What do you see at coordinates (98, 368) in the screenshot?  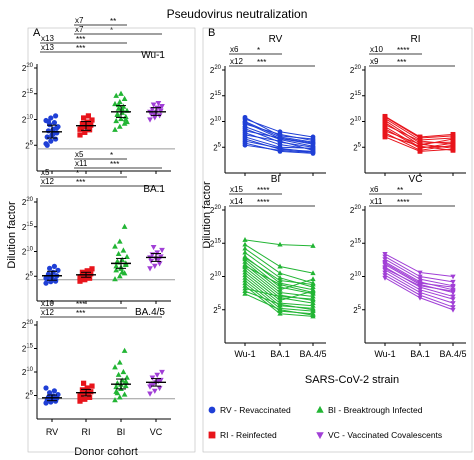 I see `chart-a-ba-4-5: 25 210 215 220 BA.4/5 x10 *** x12 *** RV RI BI VC` at bounding box center [98, 368].